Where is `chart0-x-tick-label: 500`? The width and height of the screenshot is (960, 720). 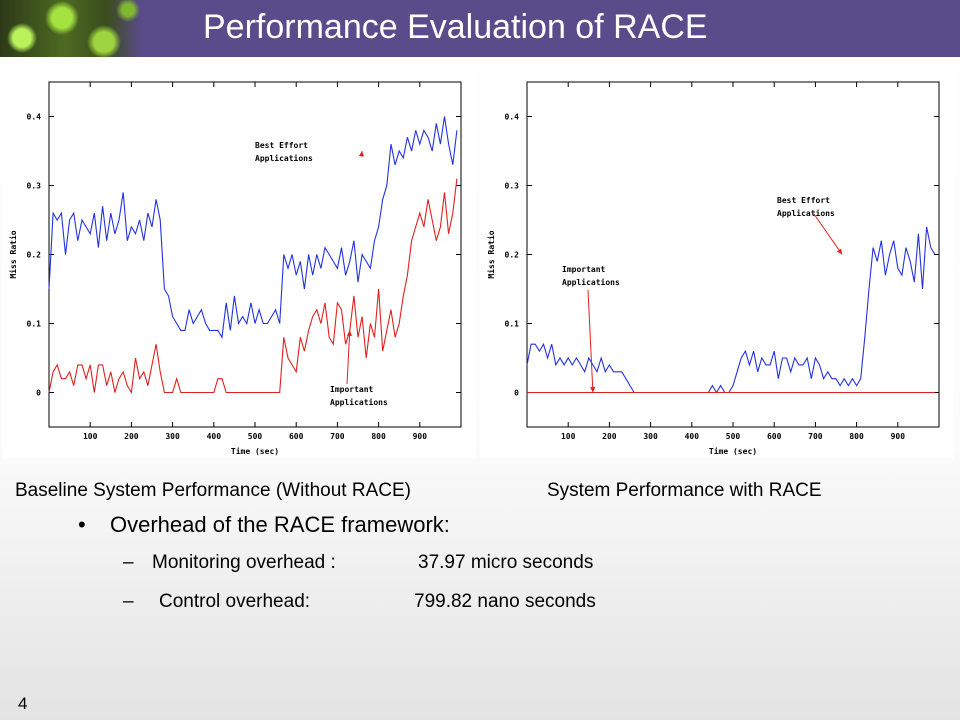 chart0-x-tick-label: 500 is located at coordinates (255, 436).